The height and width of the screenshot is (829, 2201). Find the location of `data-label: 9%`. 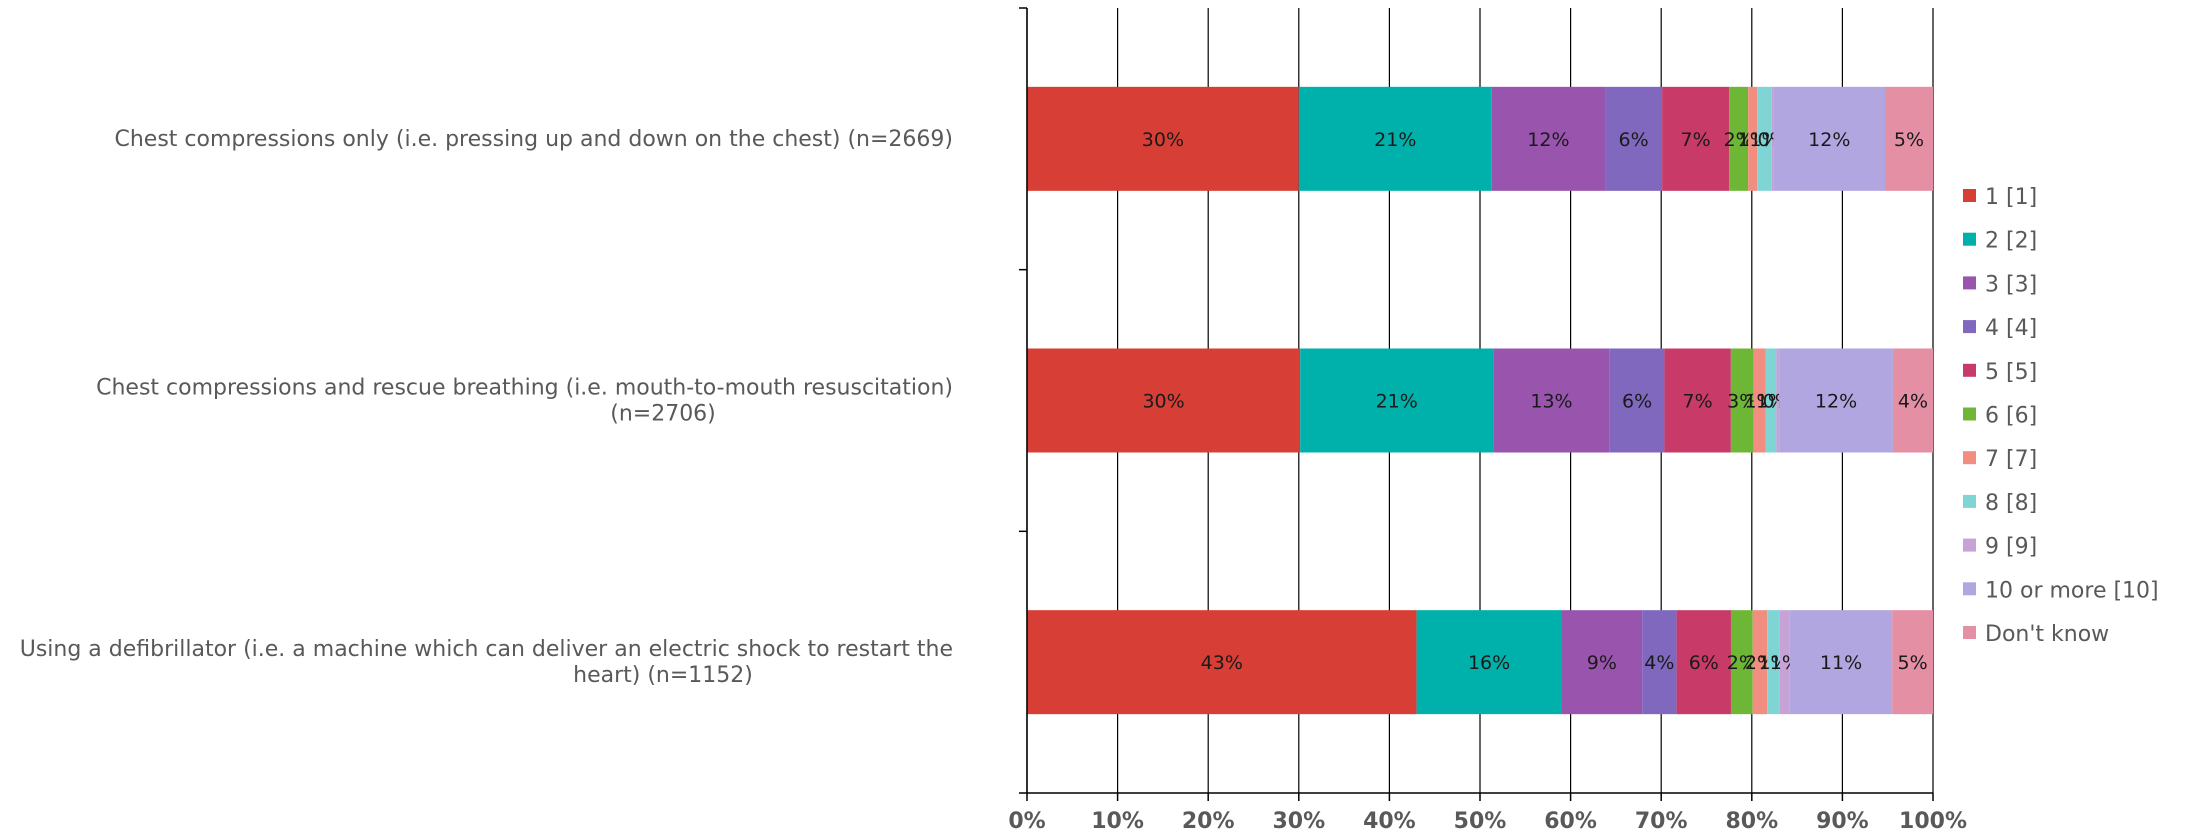

data-label: 9% is located at coordinates (1602, 663).